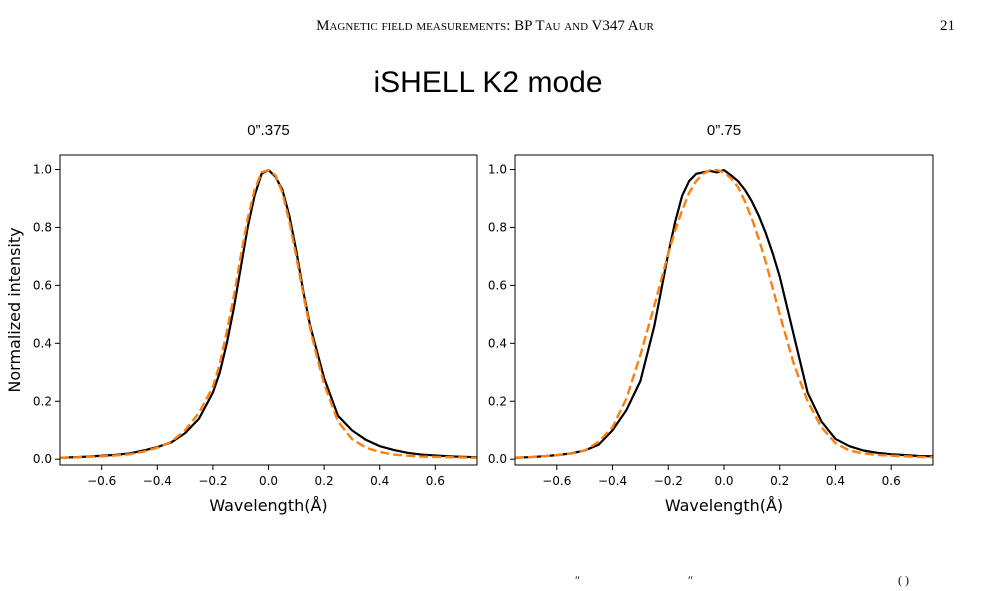  Describe the element at coordinates (268, 130) in the screenshot. I see `panel-title: 0”.375` at that location.